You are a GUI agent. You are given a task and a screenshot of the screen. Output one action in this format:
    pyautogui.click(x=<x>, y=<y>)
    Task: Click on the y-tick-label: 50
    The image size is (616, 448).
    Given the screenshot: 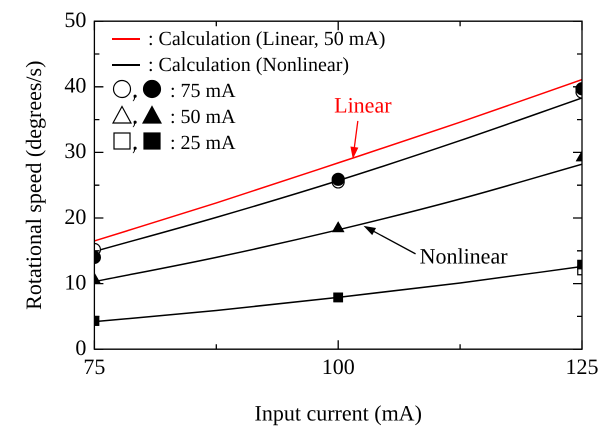 What is the action you would take?
    pyautogui.click(x=75, y=19)
    